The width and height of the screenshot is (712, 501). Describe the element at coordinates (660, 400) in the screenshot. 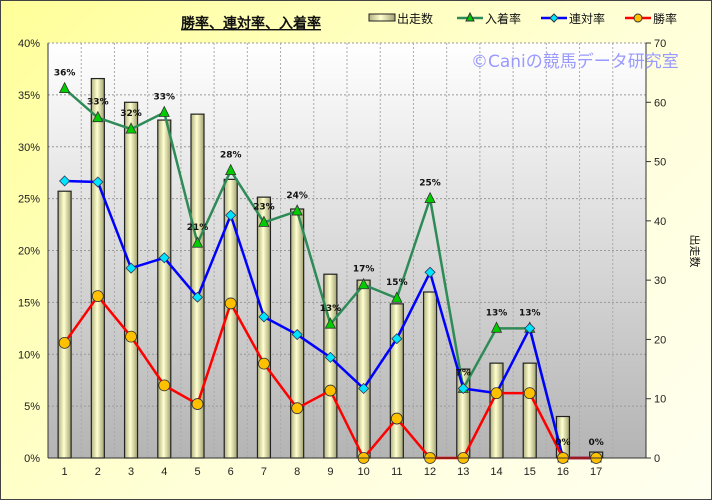

I see `right-tick-label: 10` at that location.